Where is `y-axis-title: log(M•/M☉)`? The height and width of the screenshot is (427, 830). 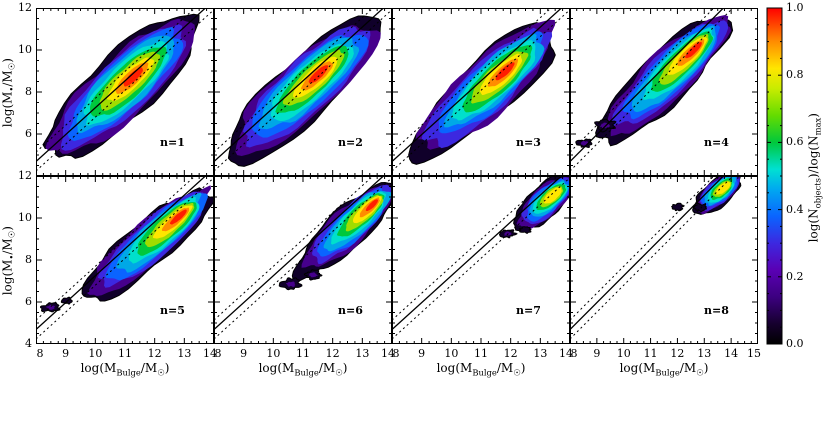
y-axis-title: log(M•/M☉) is located at coordinates (8, 261).